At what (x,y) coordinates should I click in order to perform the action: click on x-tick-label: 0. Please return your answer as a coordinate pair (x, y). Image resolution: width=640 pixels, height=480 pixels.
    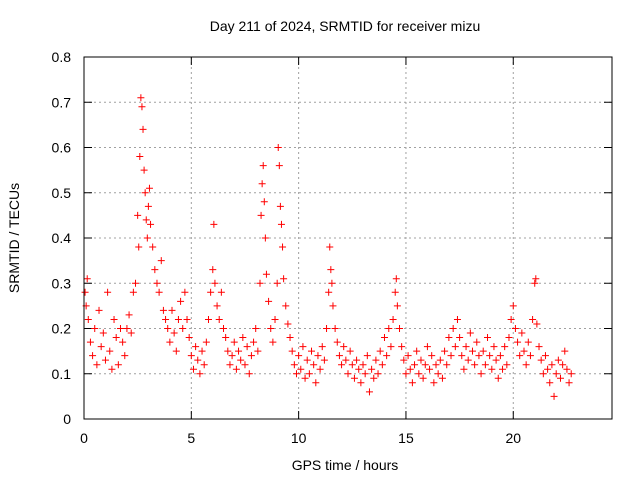
    Looking at the image, I should click on (84, 438).